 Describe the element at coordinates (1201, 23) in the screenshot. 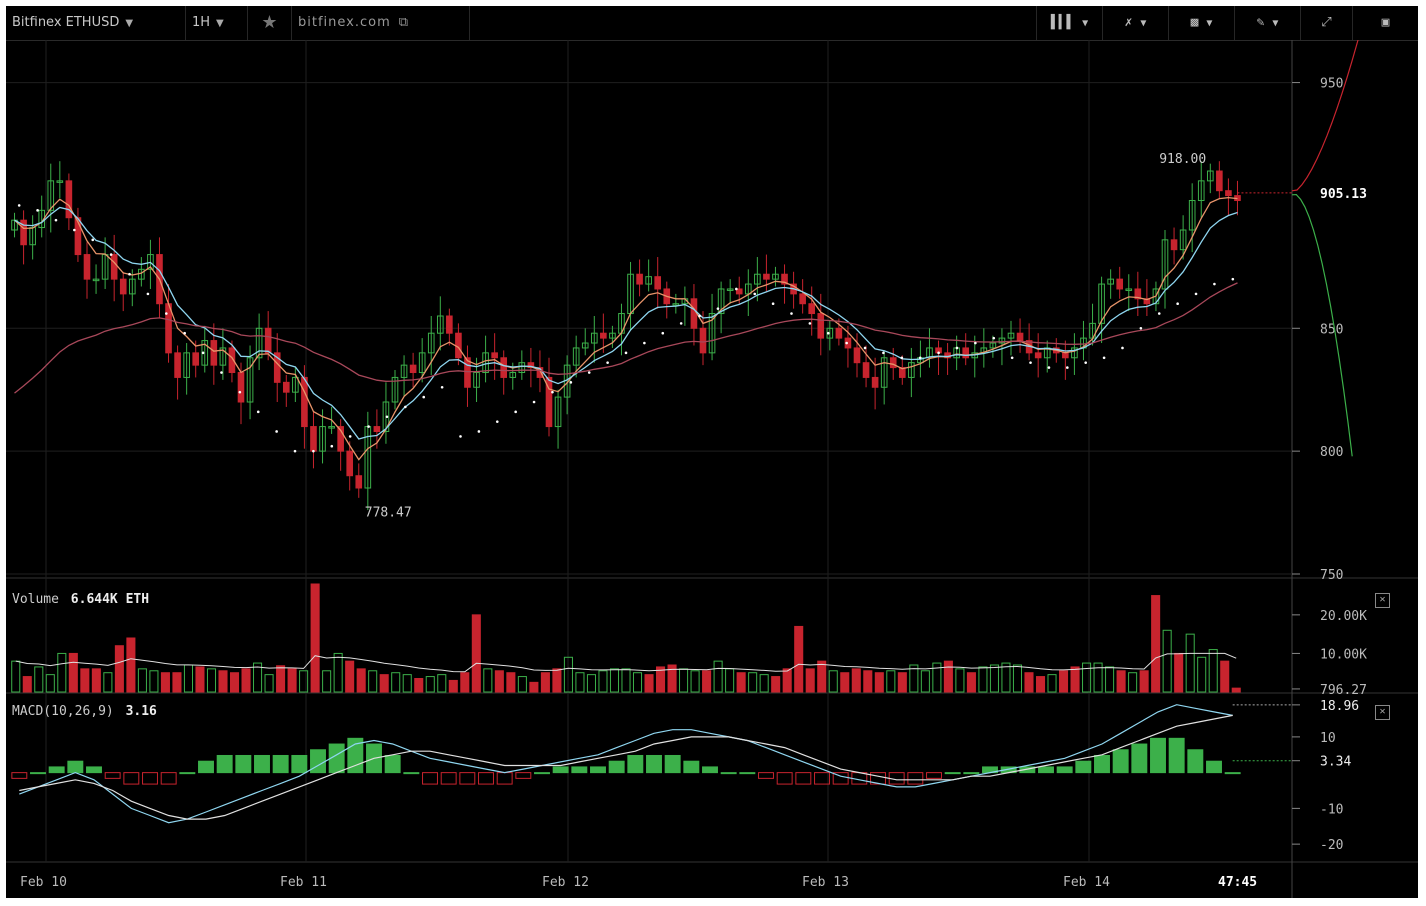

I see `compare-icon: ▩ ▼` at that location.